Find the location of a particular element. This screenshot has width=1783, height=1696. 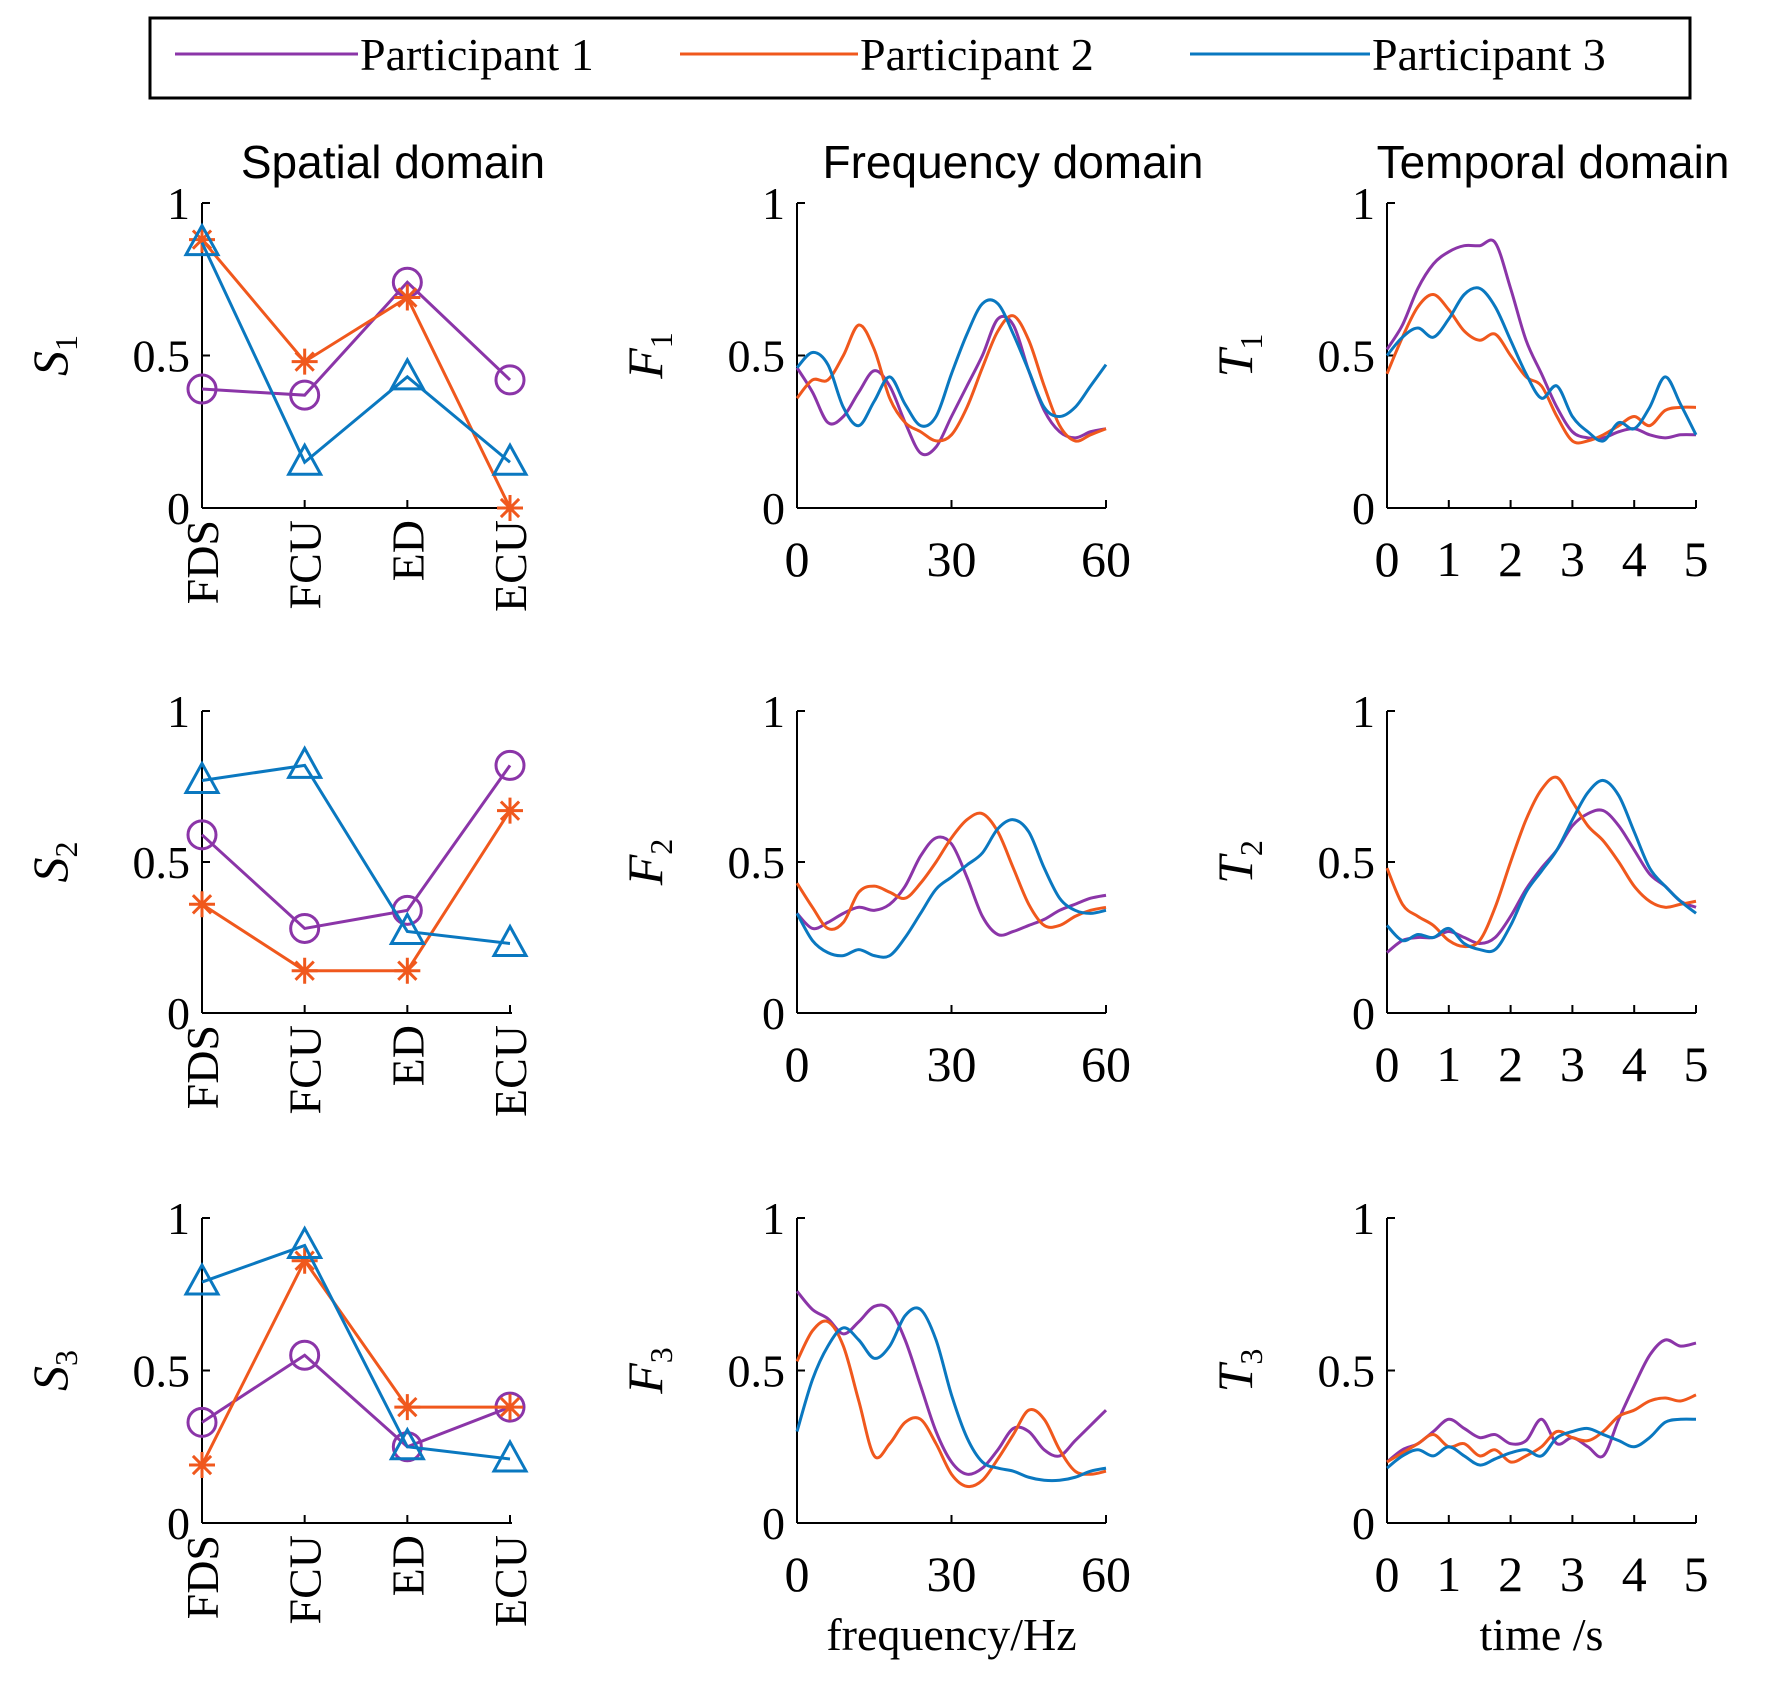

x-tick-label: 5 is located at coordinates (1696, 1574).